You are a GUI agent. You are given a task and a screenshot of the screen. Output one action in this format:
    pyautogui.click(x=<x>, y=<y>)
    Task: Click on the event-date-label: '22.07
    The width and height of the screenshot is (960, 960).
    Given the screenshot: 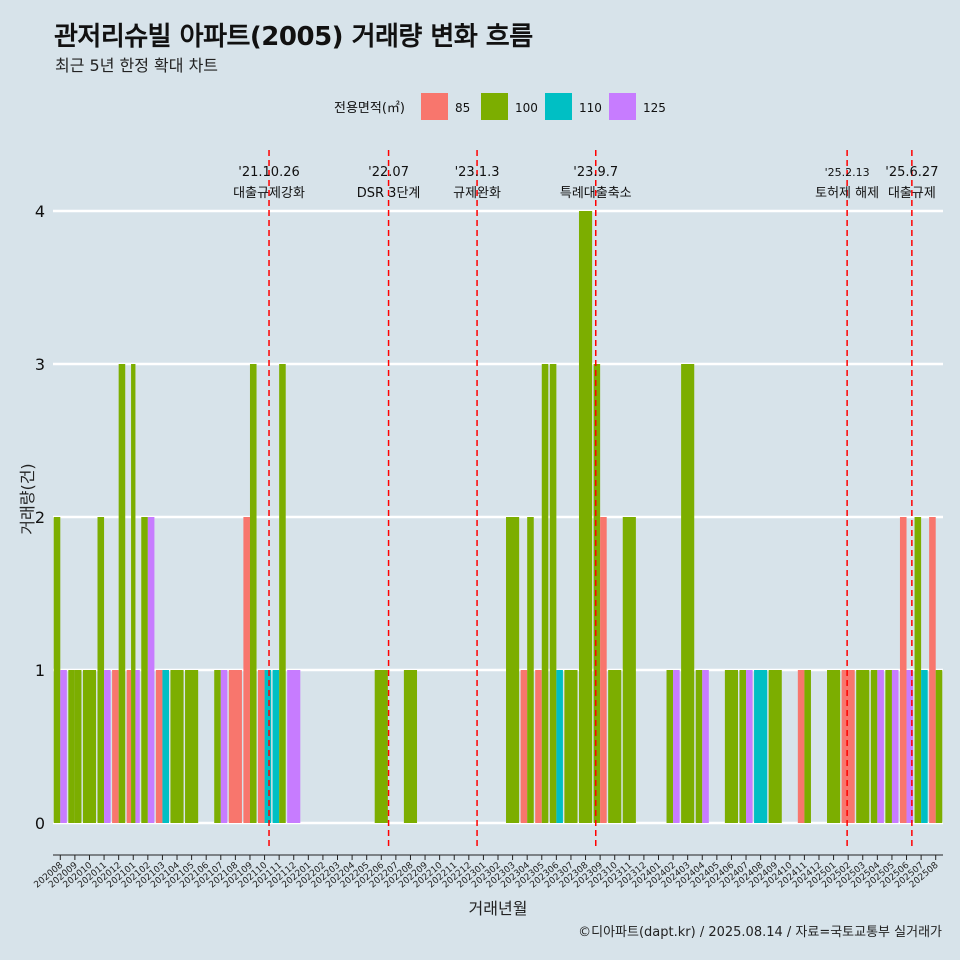 What is the action you would take?
    pyautogui.click(x=388, y=172)
    